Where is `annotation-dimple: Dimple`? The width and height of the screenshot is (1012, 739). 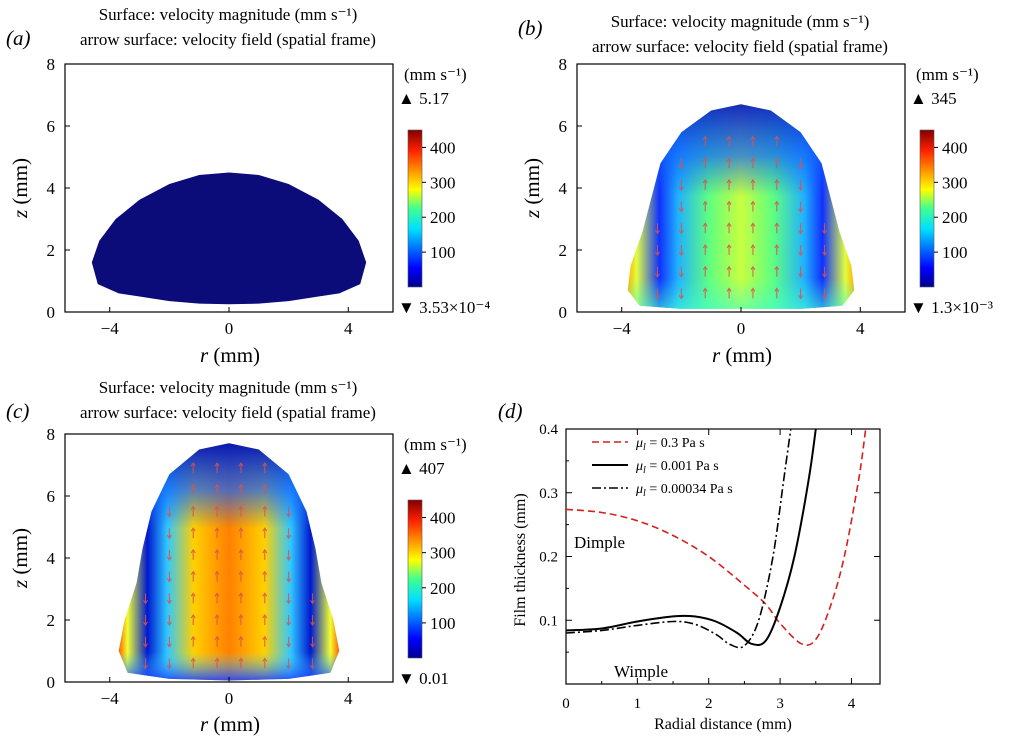 annotation-dimple: Dimple is located at coordinates (599, 542).